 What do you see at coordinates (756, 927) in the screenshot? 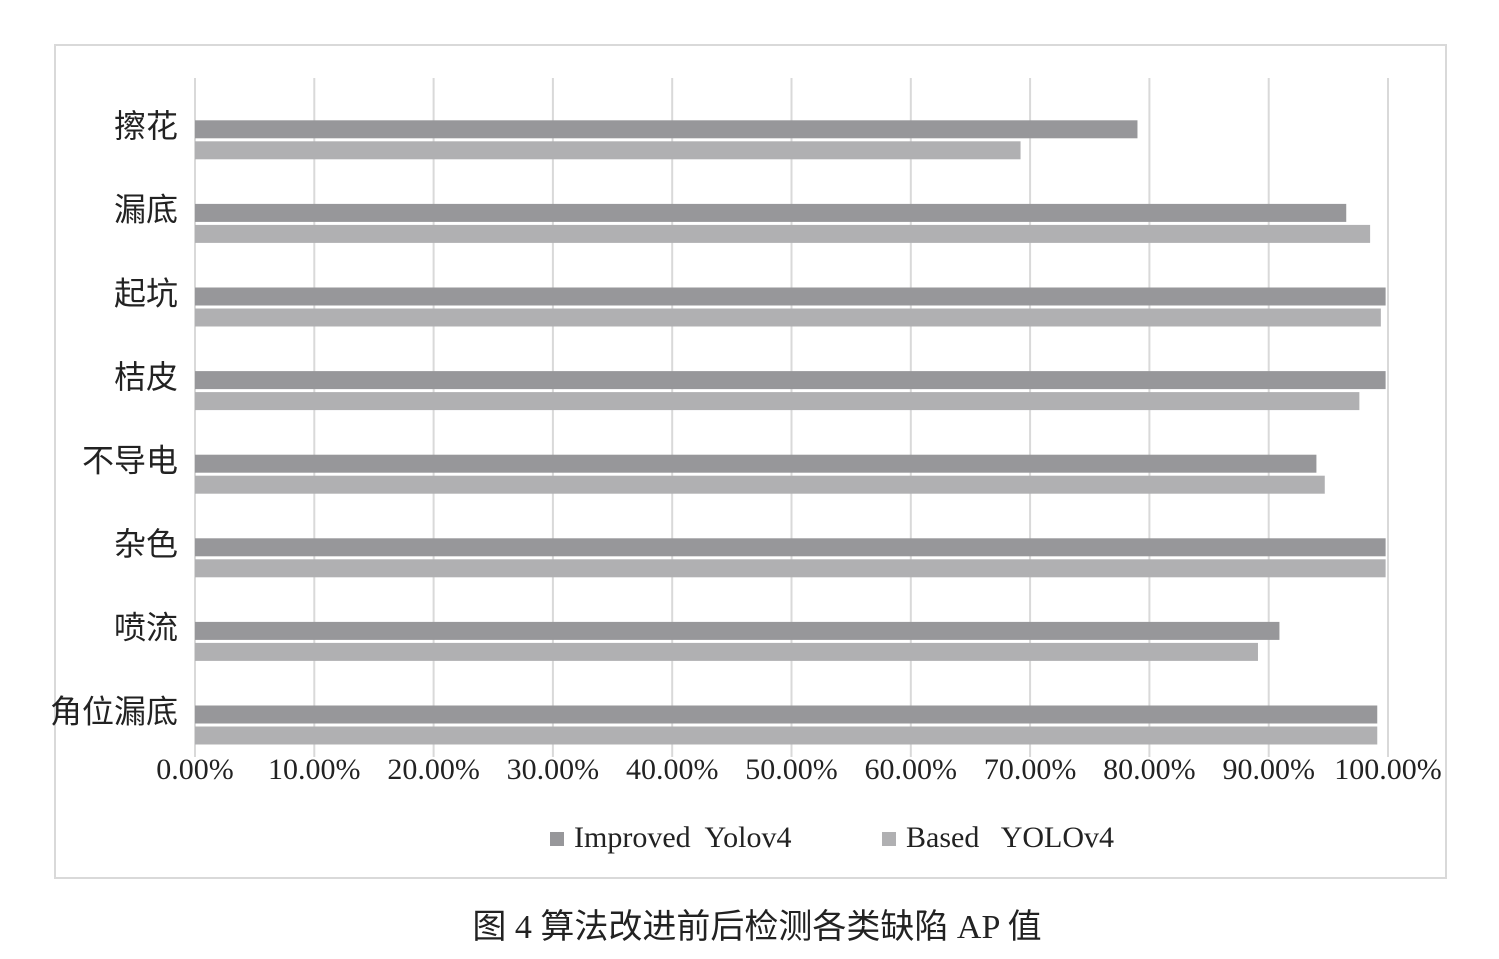
I see `caption: 图 4 算法改进前后检测各类缺陷 AP 值` at bounding box center [756, 927].